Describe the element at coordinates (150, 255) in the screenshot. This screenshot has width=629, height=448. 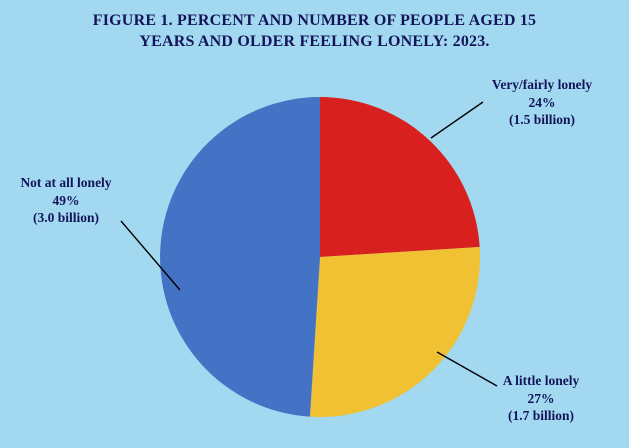
I see `leader-line-not-at-all-lonely` at that location.